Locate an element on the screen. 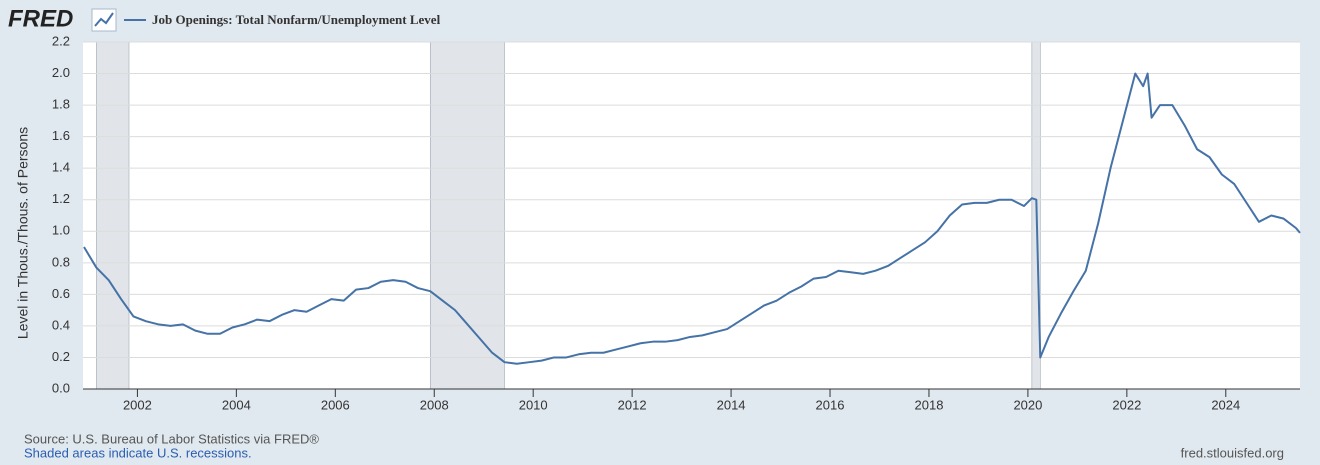  x-tick-label: 2022 is located at coordinates (1126, 404).